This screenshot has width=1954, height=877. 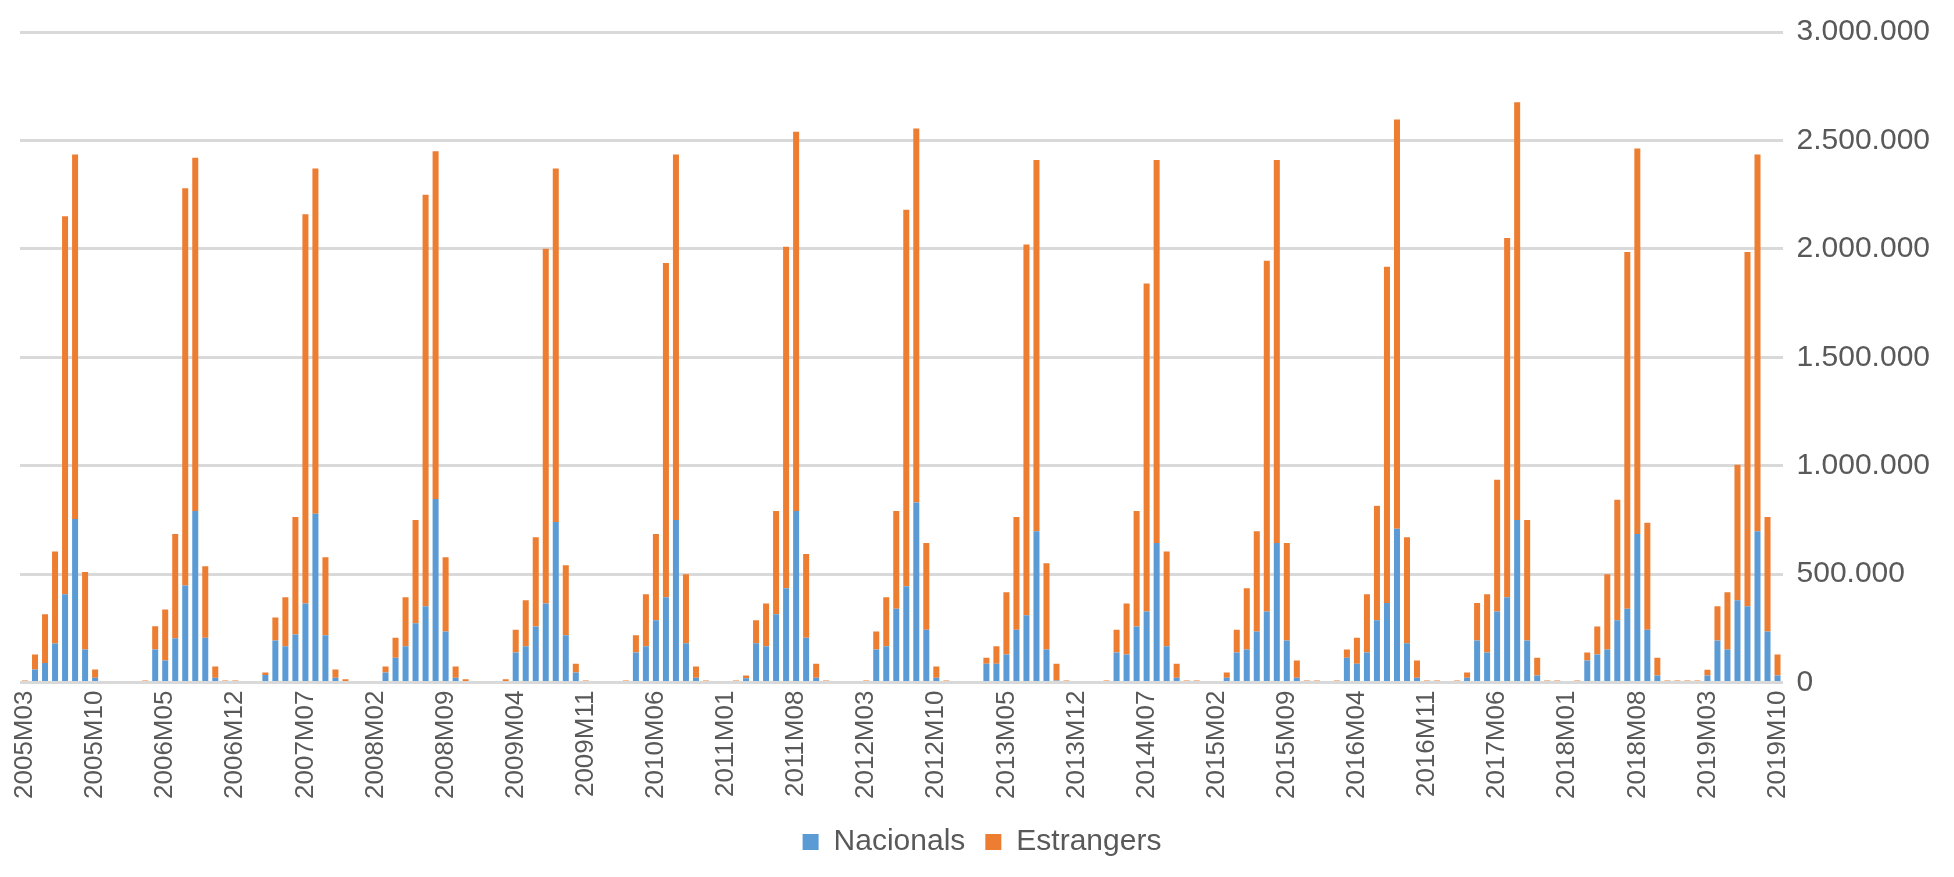 I want to click on x-tick-label: 2014M07, so click(x=1144, y=744).